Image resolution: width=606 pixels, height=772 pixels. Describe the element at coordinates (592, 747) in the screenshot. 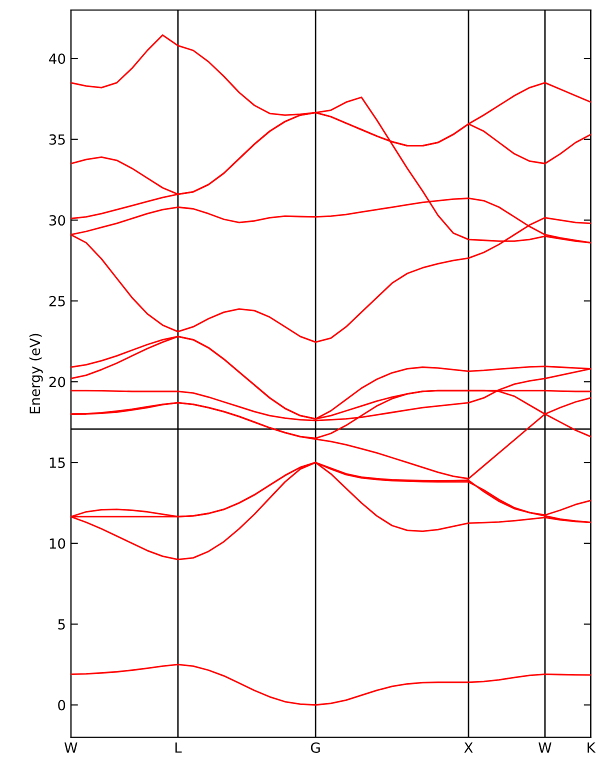

I see `x-tick-label: K` at that location.